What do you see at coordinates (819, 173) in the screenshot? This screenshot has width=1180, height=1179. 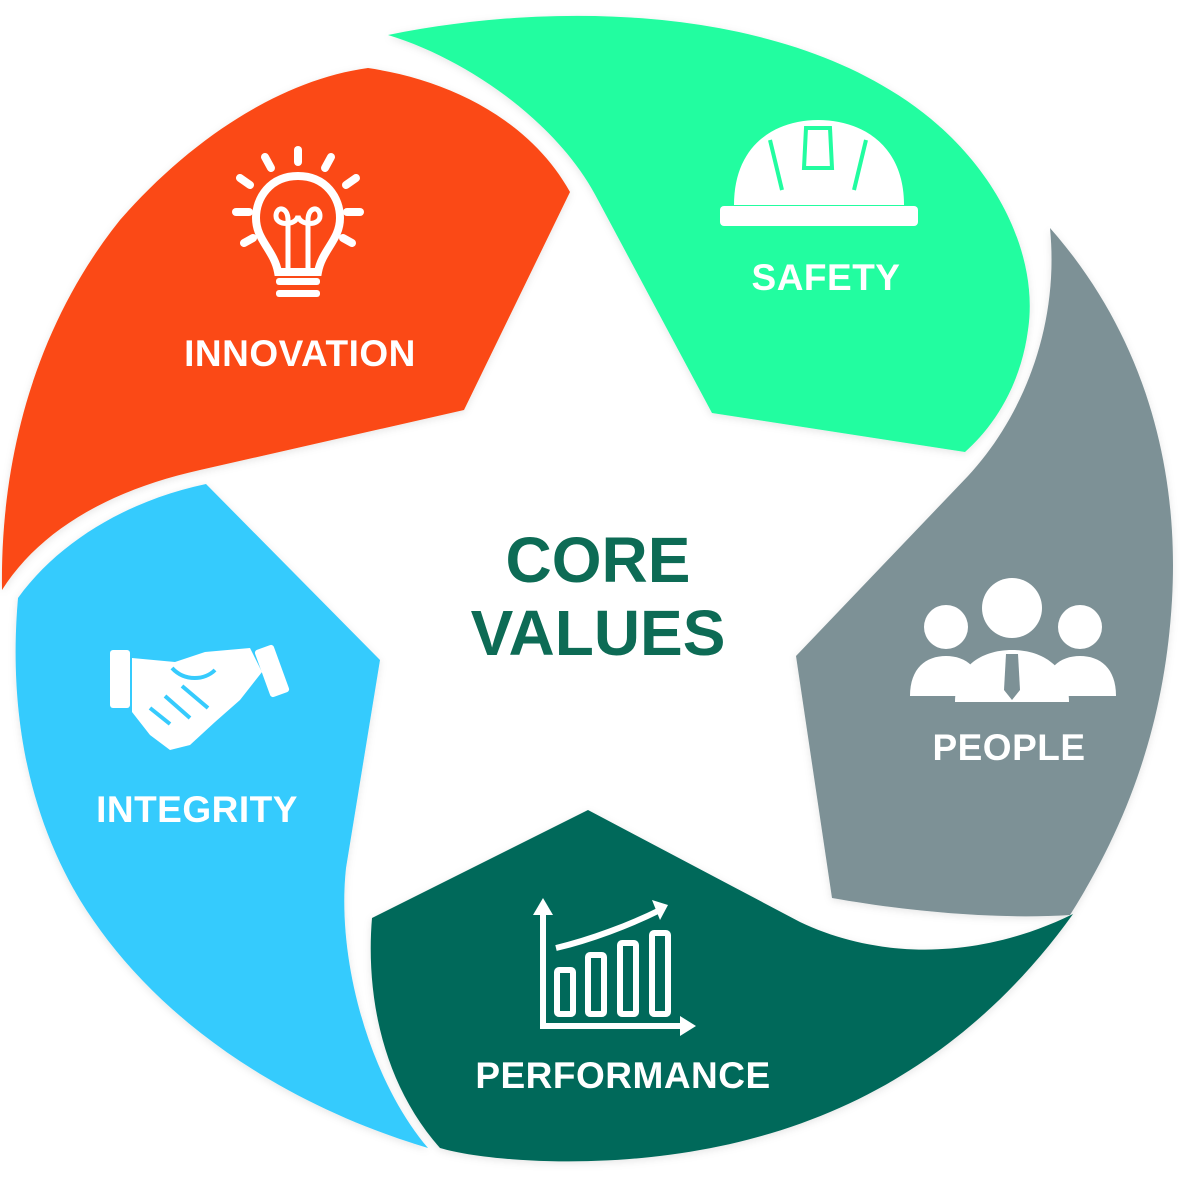 I see `hard-hat-icon` at bounding box center [819, 173].